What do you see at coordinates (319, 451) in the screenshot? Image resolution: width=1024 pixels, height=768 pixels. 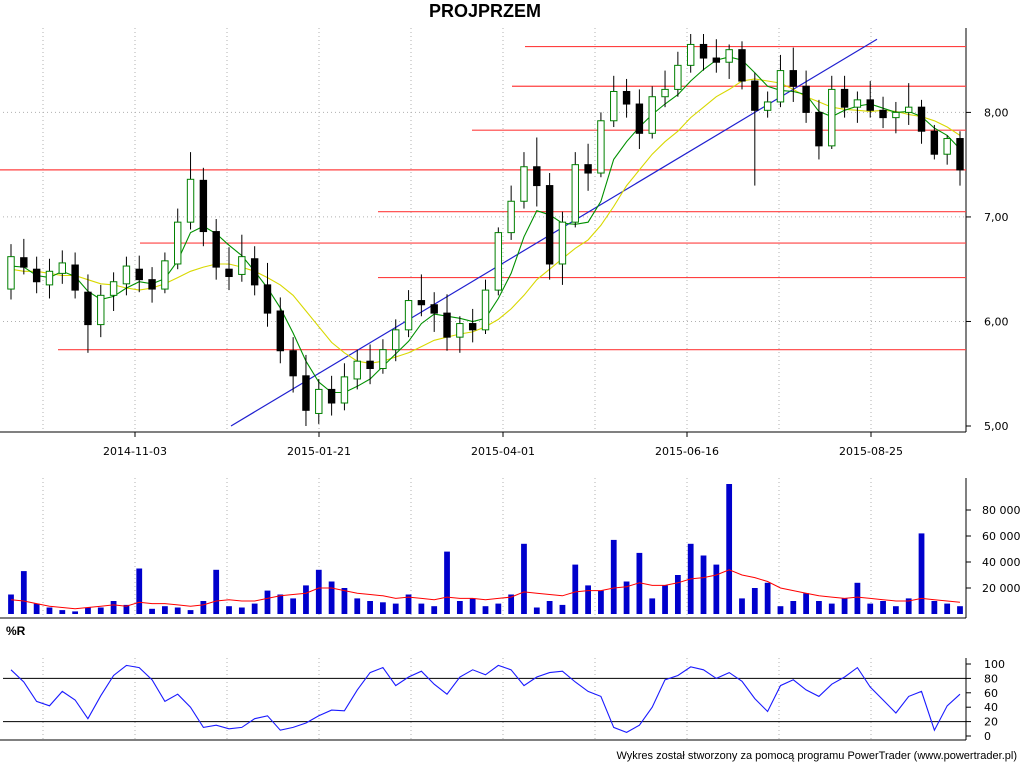 I see `x-tick-label: 2015-01-21` at bounding box center [319, 451].